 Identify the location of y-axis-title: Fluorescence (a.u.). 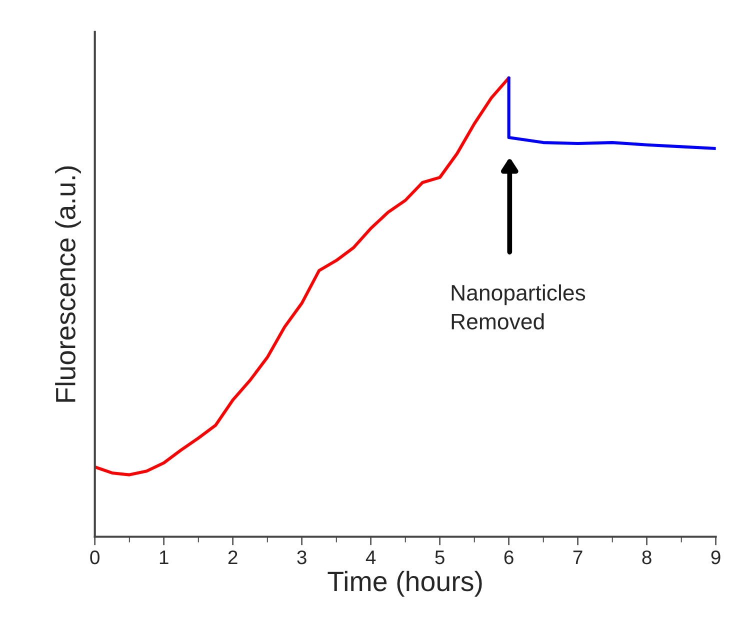
(68, 284).